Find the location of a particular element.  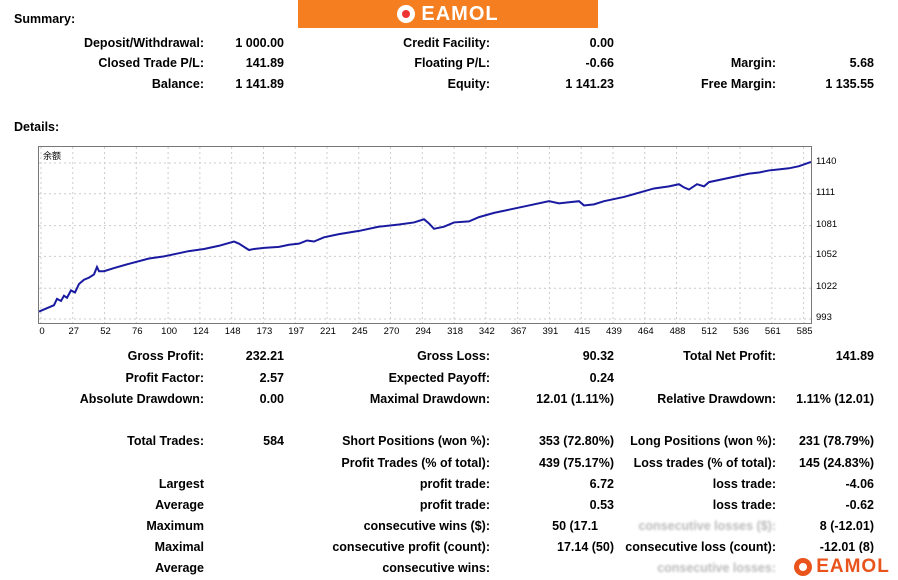

x-tick-label: 561 is located at coordinates (772, 331).